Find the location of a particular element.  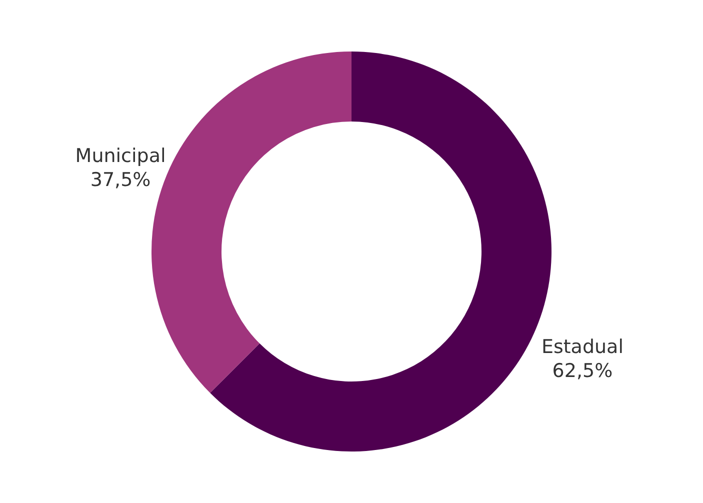

data-label: 62,5% is located at coordinates (582, 371).